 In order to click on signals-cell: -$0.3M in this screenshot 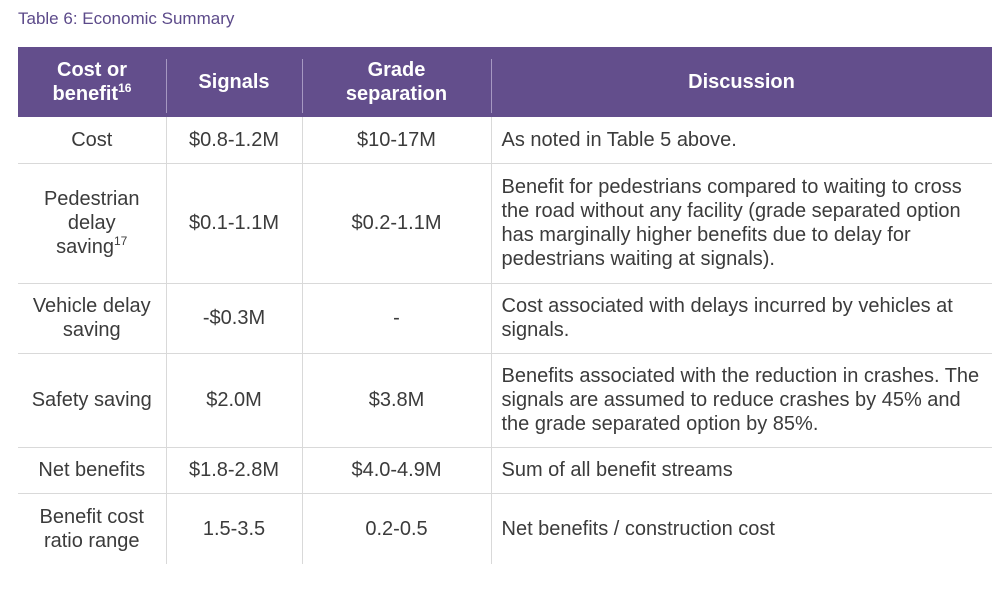, I will do `click(233, 318)`.